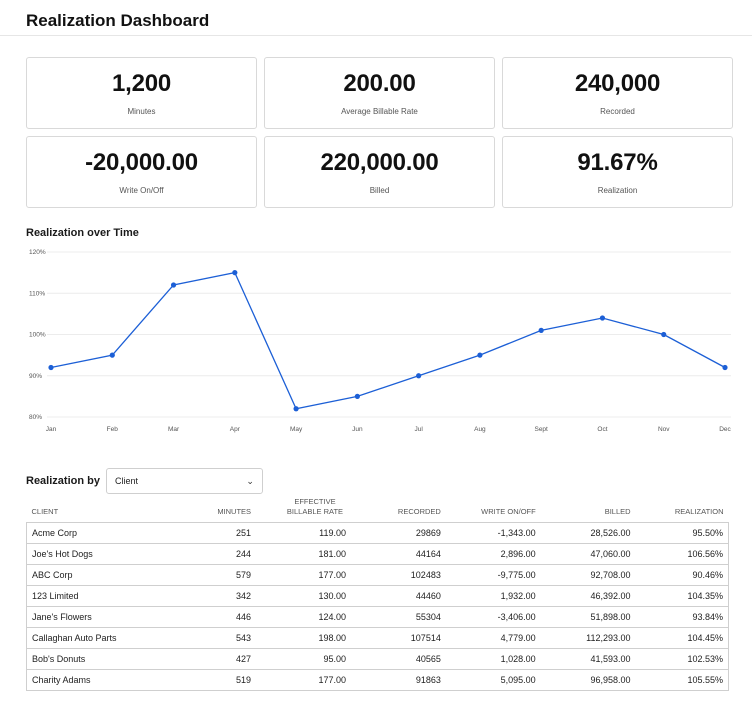  Describe the element at coordinates (234, 511) in the screenshot. I see `column-header-minutes: Minutes` at that location.